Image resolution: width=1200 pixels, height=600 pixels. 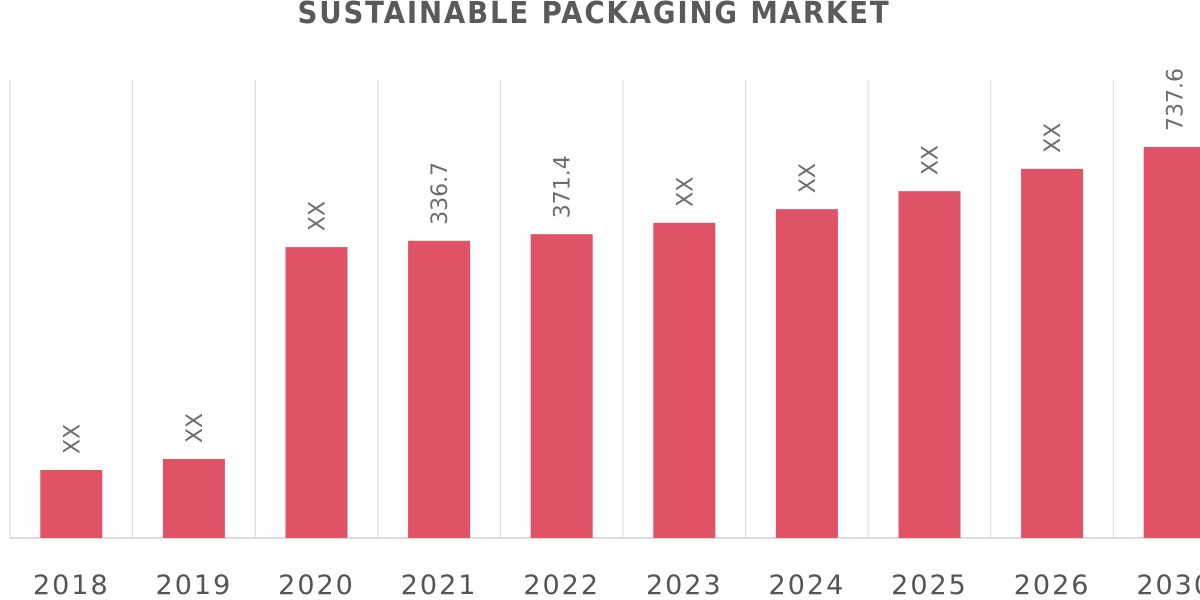 What do you see at coordinates (440, 193) in the screenshot?
I see `data-label-2021: 336.7` at bounding box center [440, 193].